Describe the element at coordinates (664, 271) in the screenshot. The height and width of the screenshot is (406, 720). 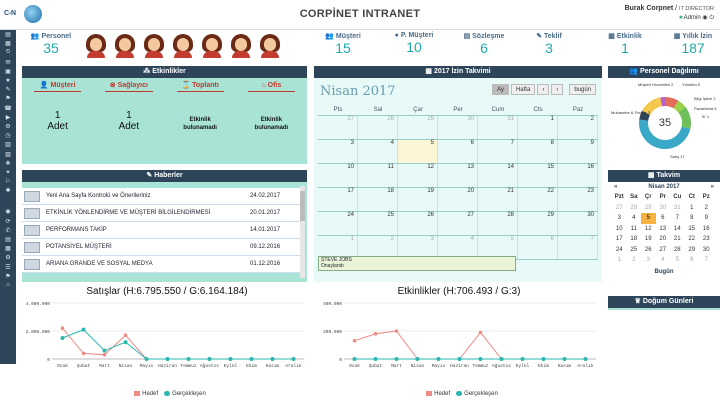
I see `takvim-today-link: Bugün` at that location.